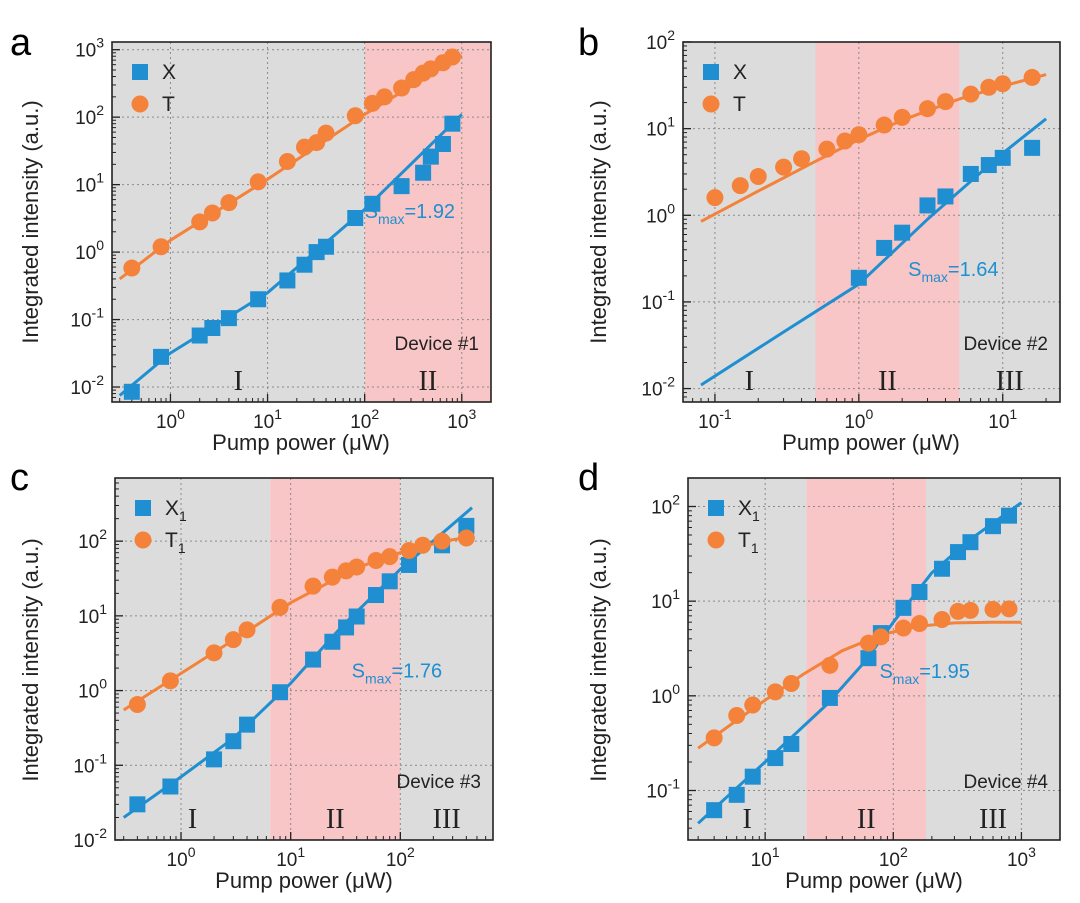 Image resolution: width=1080 pixels, height=903 pixels. I want to click on panel-letter: c, so click(19, 478).